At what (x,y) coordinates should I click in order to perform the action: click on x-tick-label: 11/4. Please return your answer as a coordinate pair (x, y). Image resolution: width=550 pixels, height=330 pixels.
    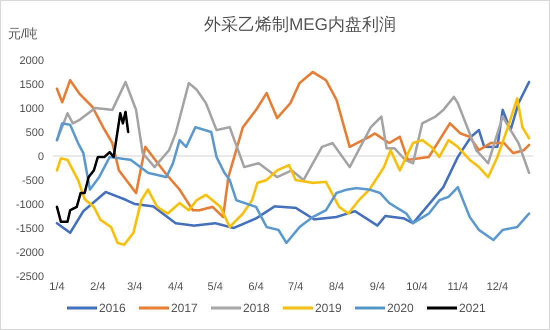
    Looking at the image, I should click on (458, 287).